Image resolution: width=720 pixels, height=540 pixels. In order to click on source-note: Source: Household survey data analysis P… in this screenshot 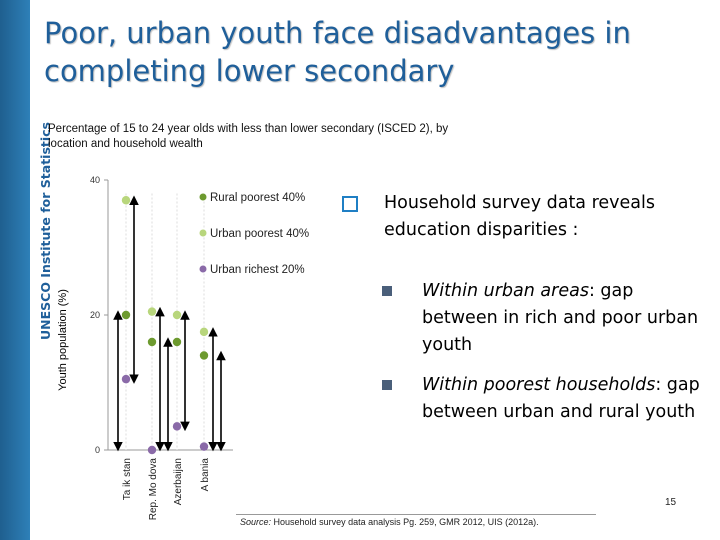, I will do `click(389, 522)`.